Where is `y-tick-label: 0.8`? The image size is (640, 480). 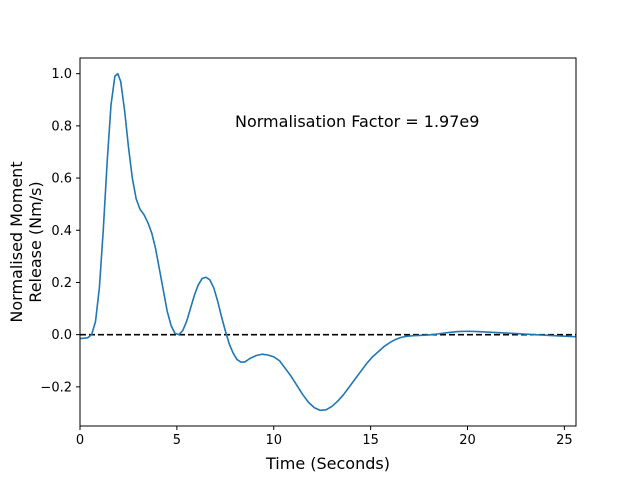 y-tick-label: 0.8 is located at coordinates (61, 126).